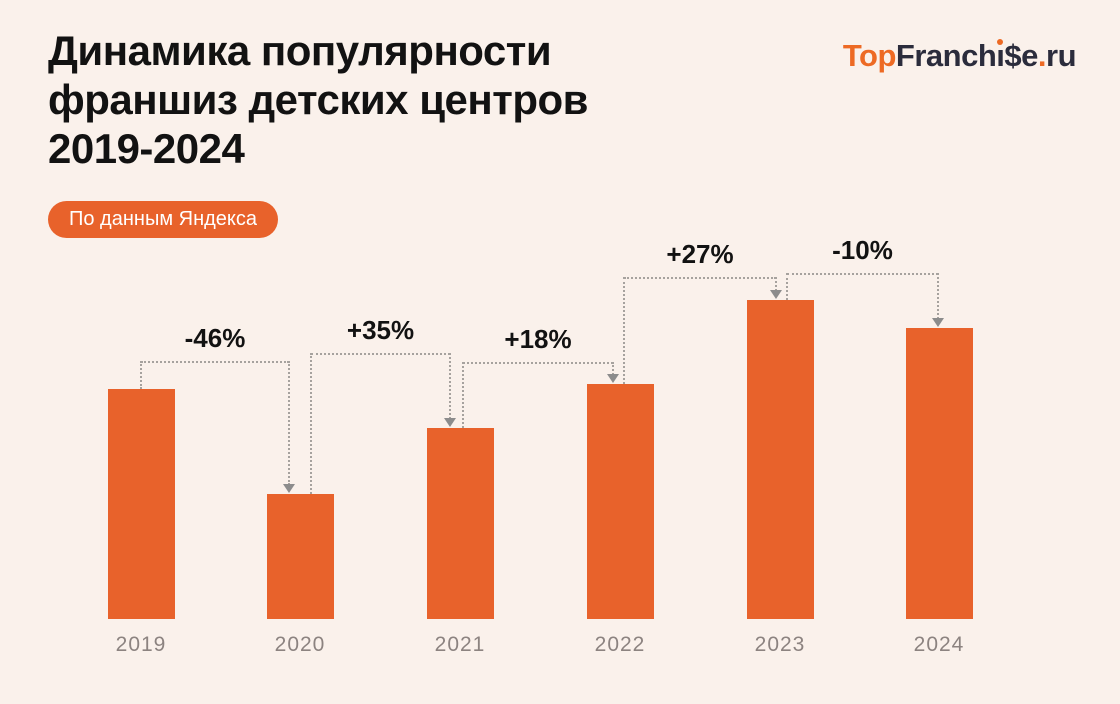 This screenshot has width=1120, height=704. Describe the element at coordinates (141, 504) in the screenshot. I see `bar-2019` at that location.